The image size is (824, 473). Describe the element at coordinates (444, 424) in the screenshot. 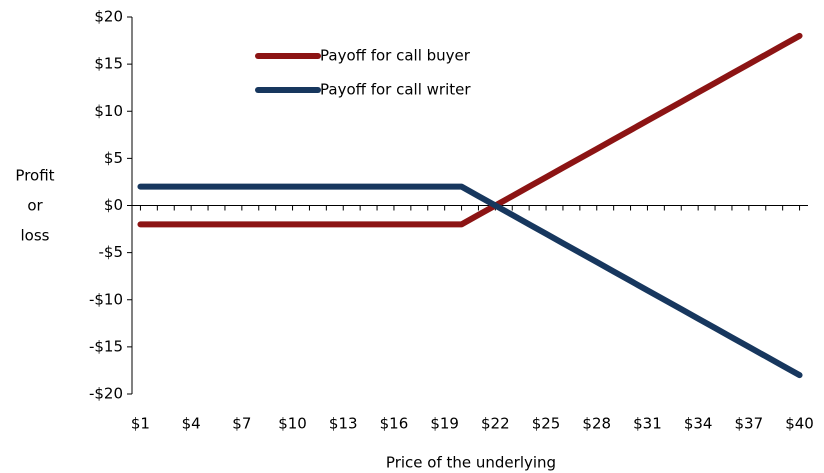

I see `x-tick-label: $19` at that location.